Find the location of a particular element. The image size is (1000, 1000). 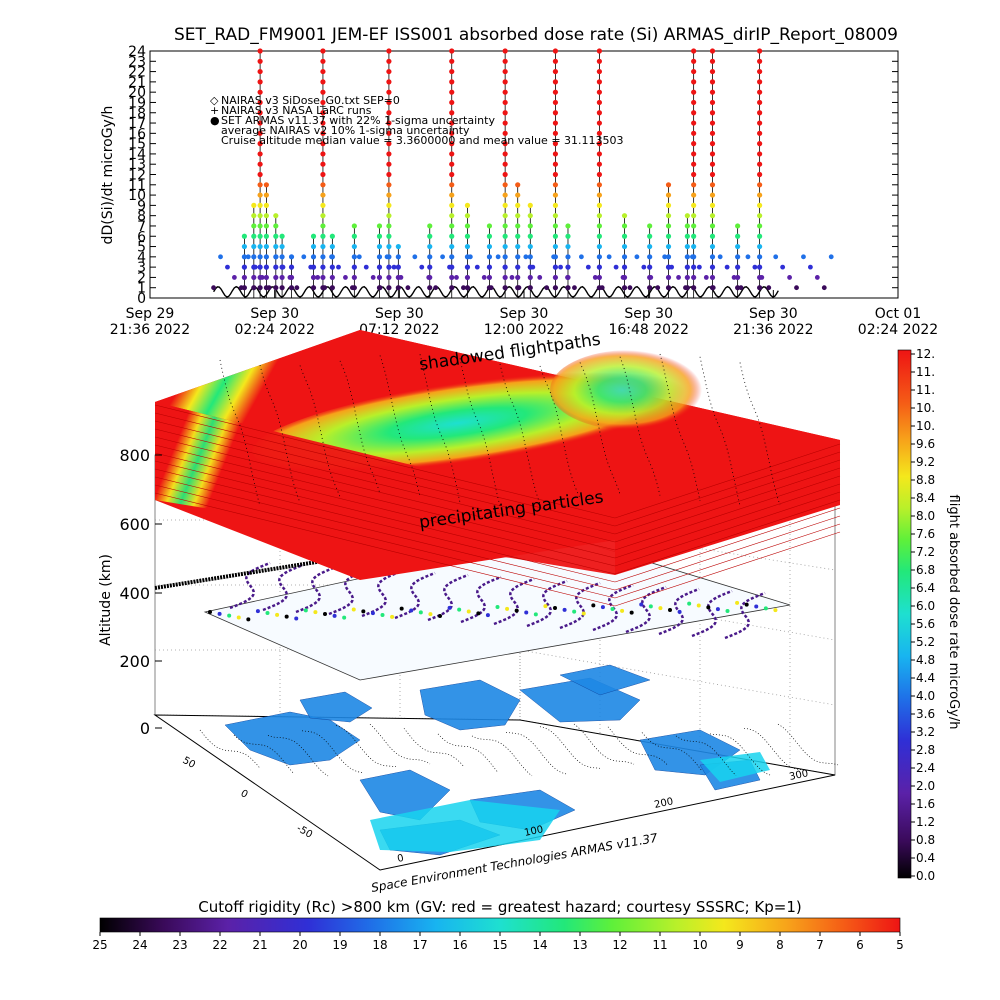

colorbar-tick-label: 22 is located at coordinates (219, 945).